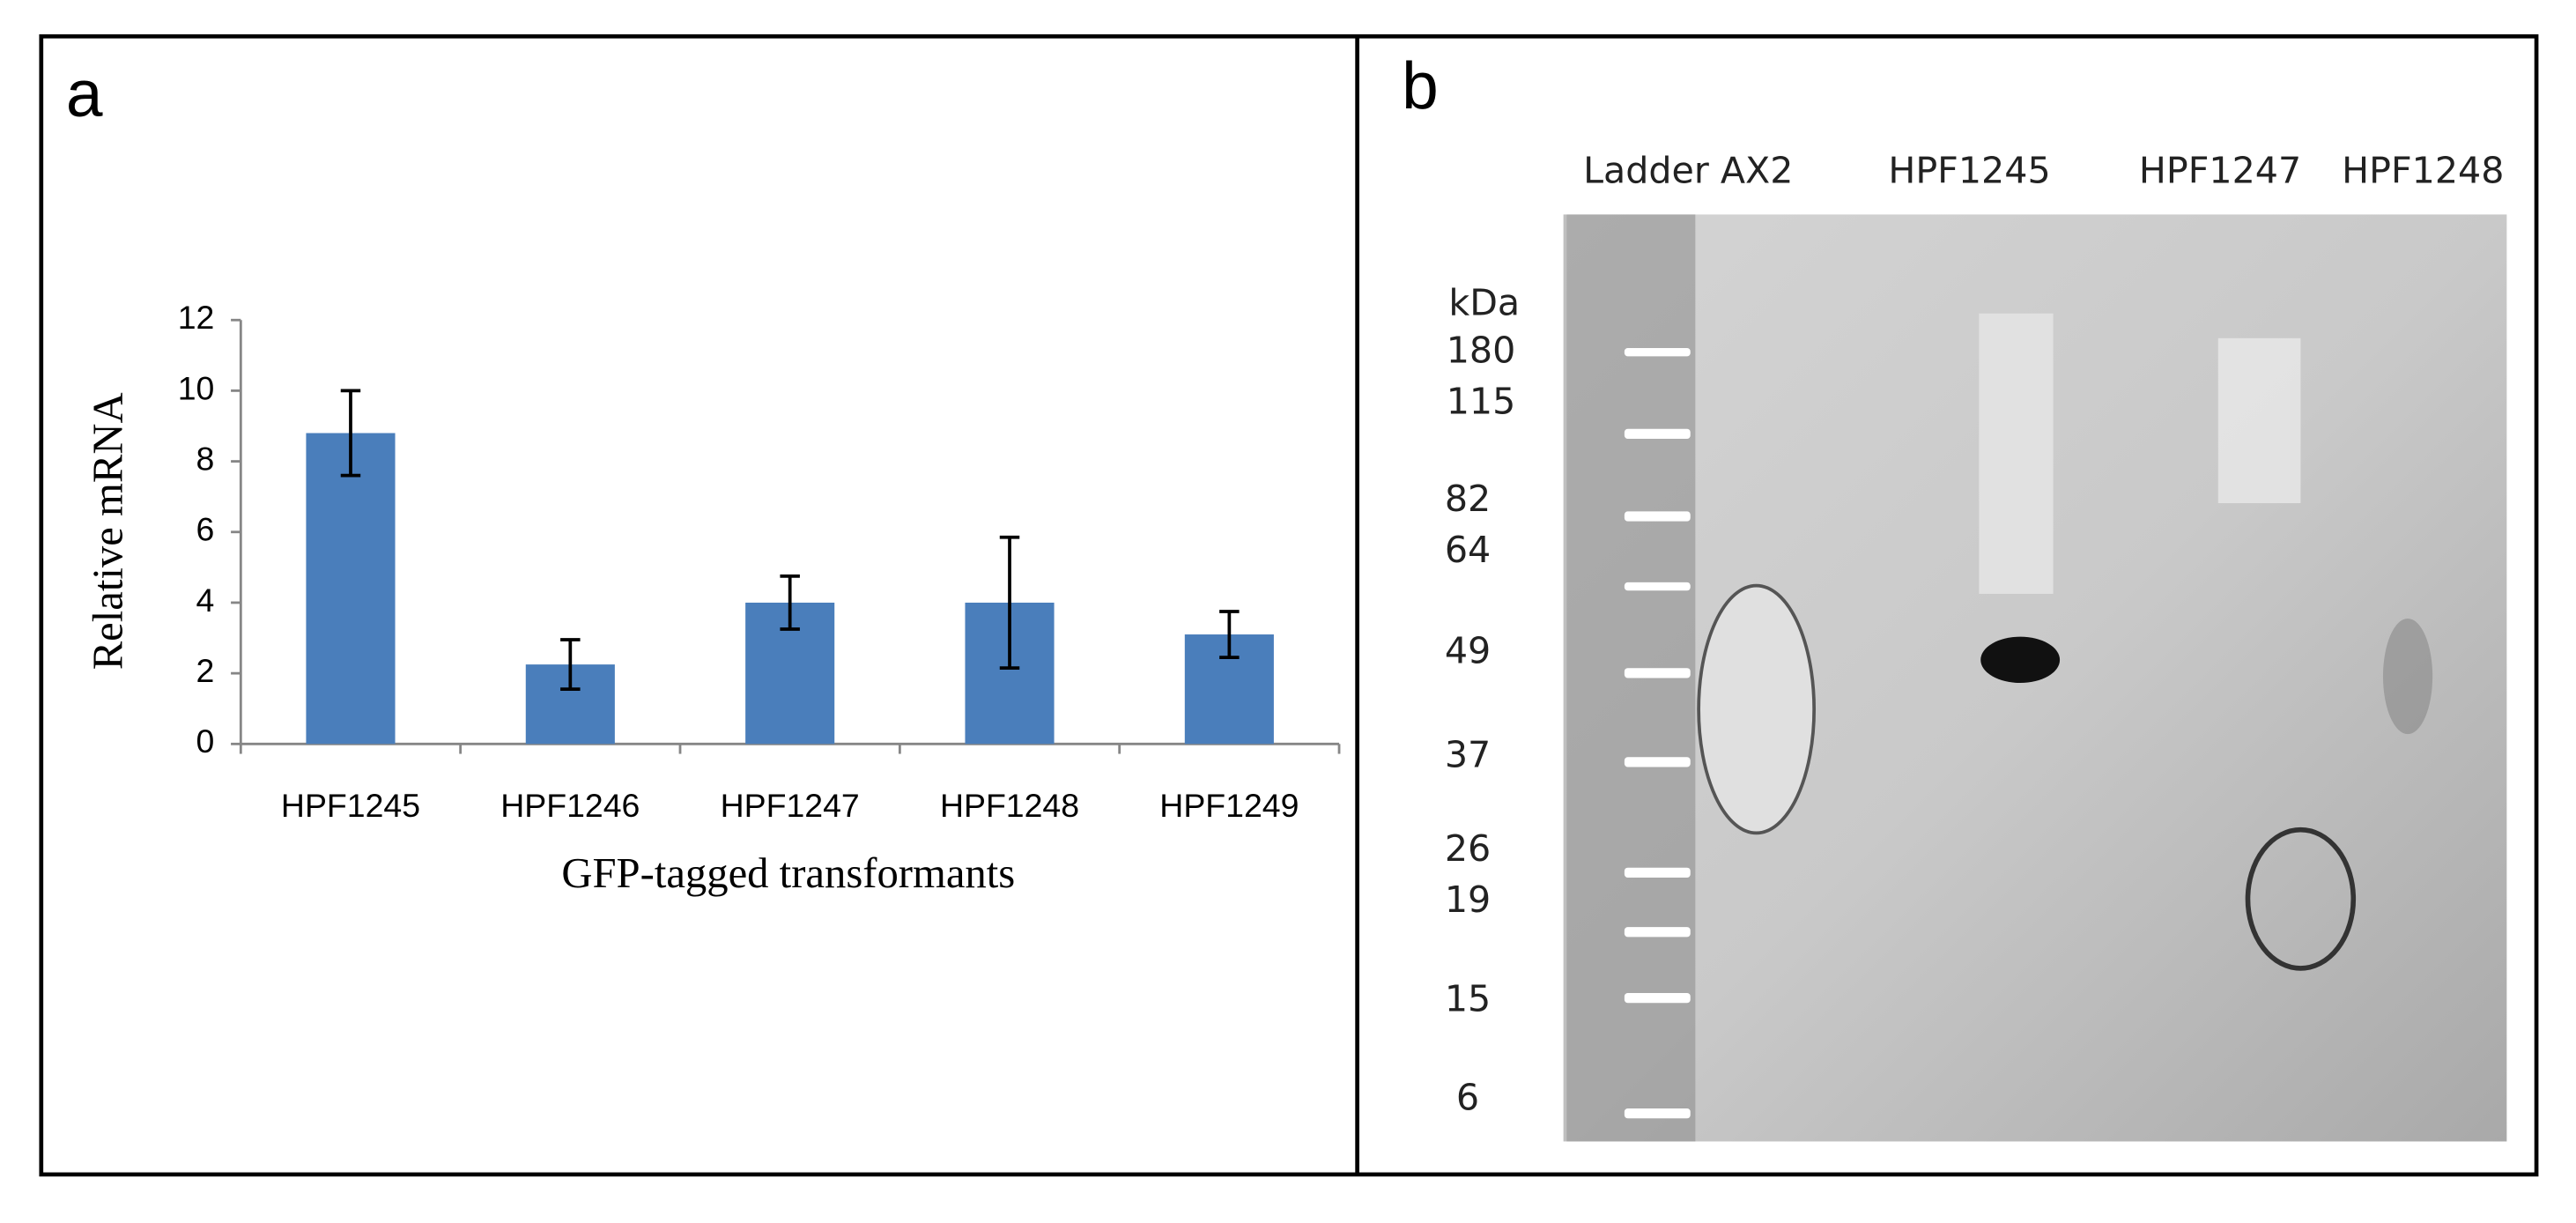 The image size is (2576, 1223). I want to click on x-tick-label: HPF1246, so click(570, 805).